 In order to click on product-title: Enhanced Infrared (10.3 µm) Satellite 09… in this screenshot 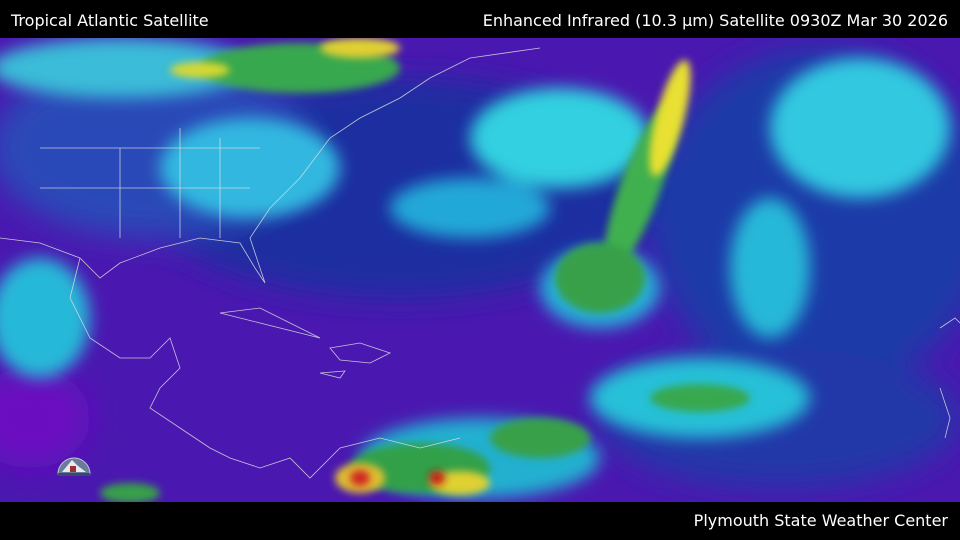, I will do `click(715, 20)`.